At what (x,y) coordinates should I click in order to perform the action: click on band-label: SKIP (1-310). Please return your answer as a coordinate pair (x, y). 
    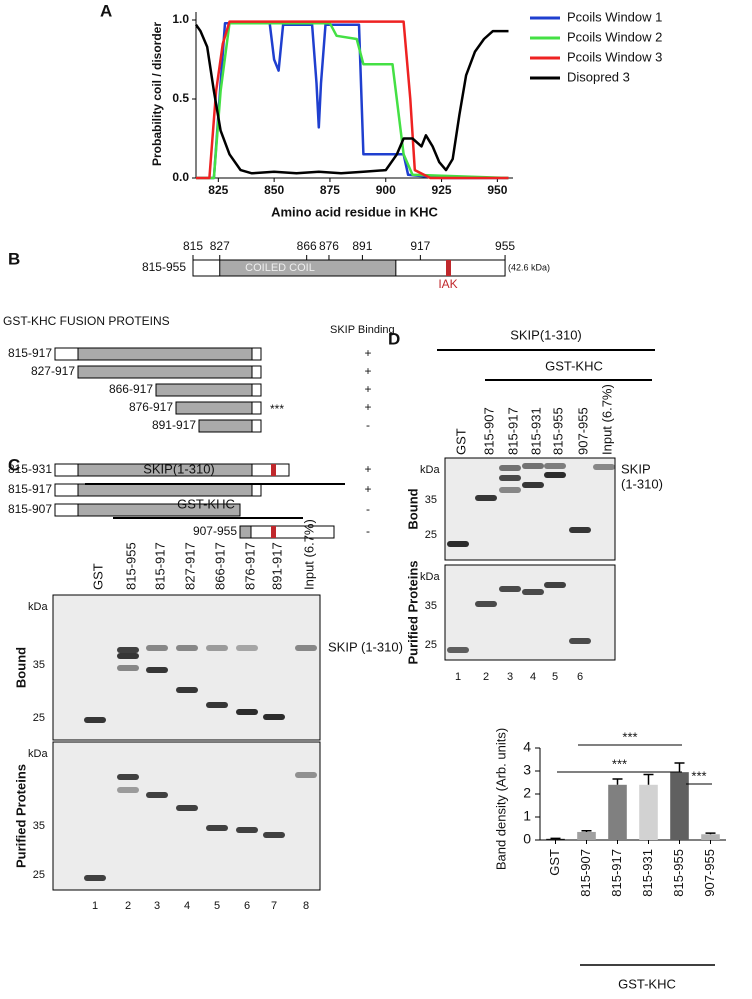
    Looking at the image, I should click on (365, 646).